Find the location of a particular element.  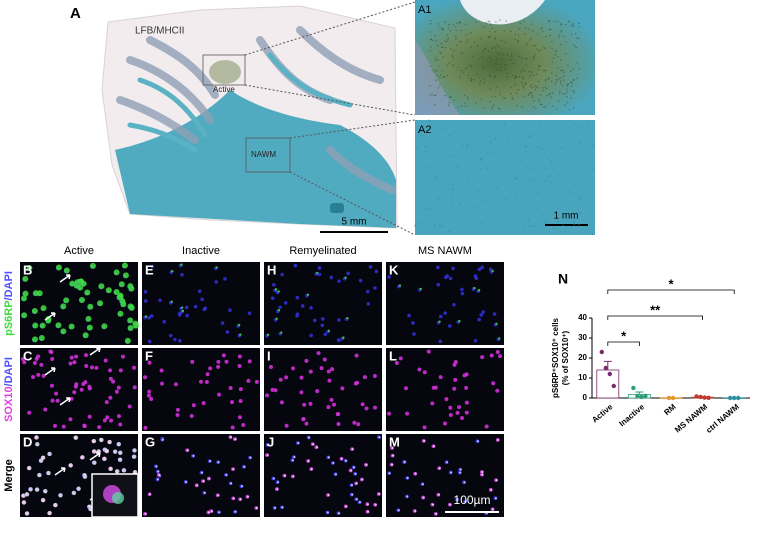

scale-label: 5 mm is located at coordinates (354, 222).